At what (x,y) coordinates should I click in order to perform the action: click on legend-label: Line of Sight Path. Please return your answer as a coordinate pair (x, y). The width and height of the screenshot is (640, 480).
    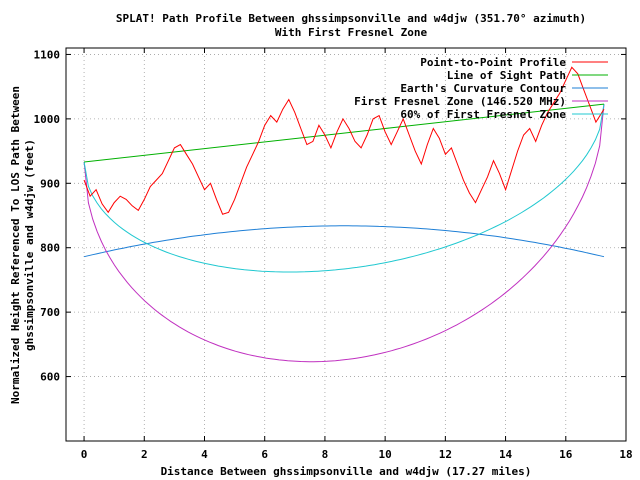
    Looking at the image, I should click on (506, 75).